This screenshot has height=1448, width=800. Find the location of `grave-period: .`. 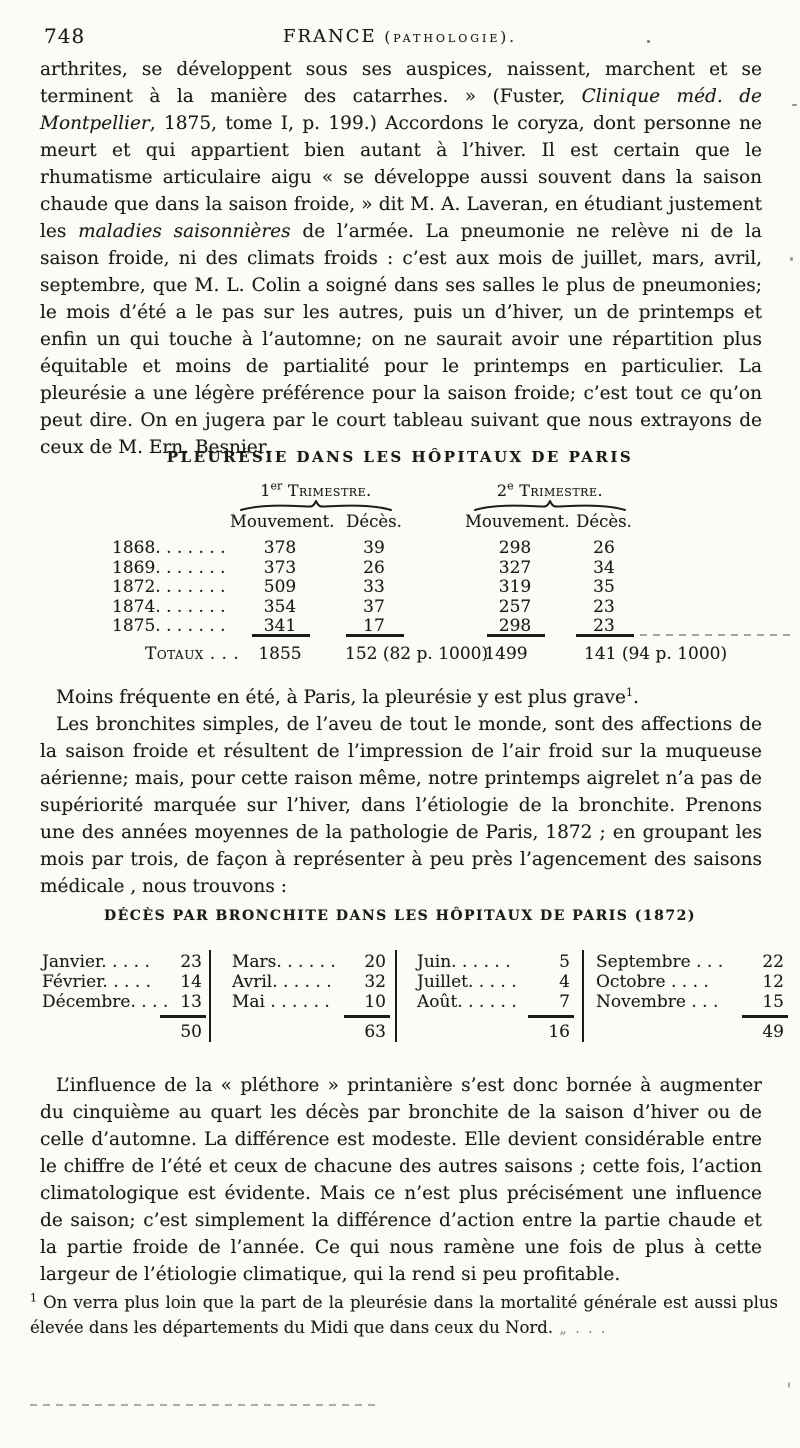

grave-period: . is located at coordinates (635, 697).